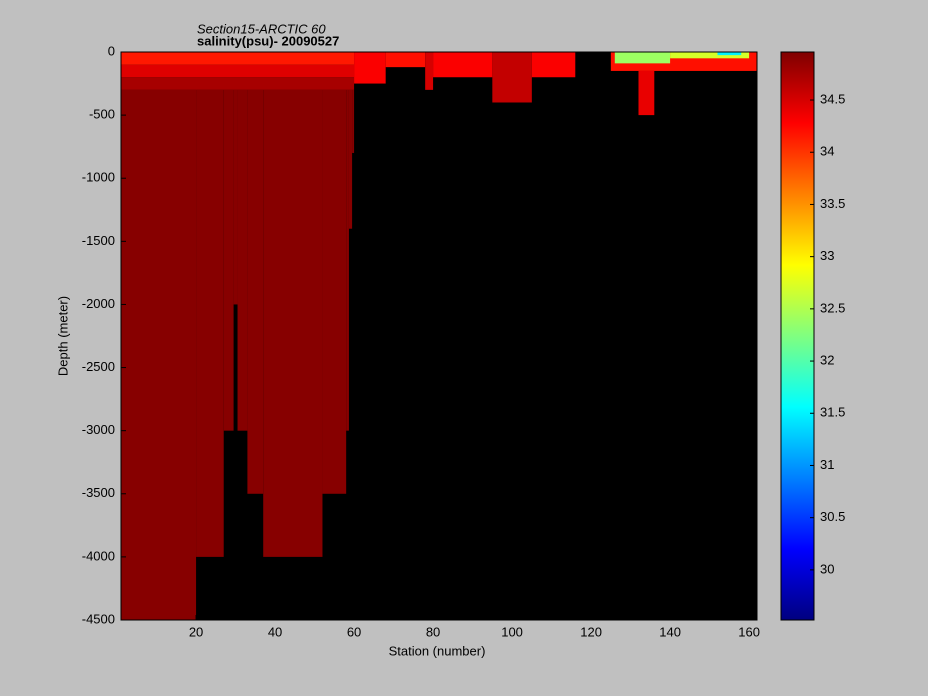 The height and width of the screenshot is (696, 928). I want to click on y-tick-label: -4500, so click(98, 618).